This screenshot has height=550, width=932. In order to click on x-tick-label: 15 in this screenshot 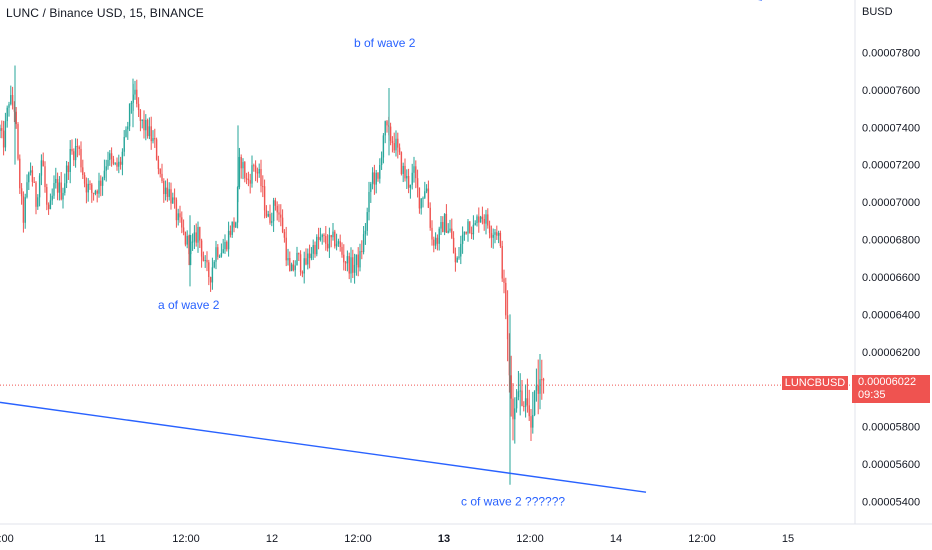, I will do `click(788, 539)`.